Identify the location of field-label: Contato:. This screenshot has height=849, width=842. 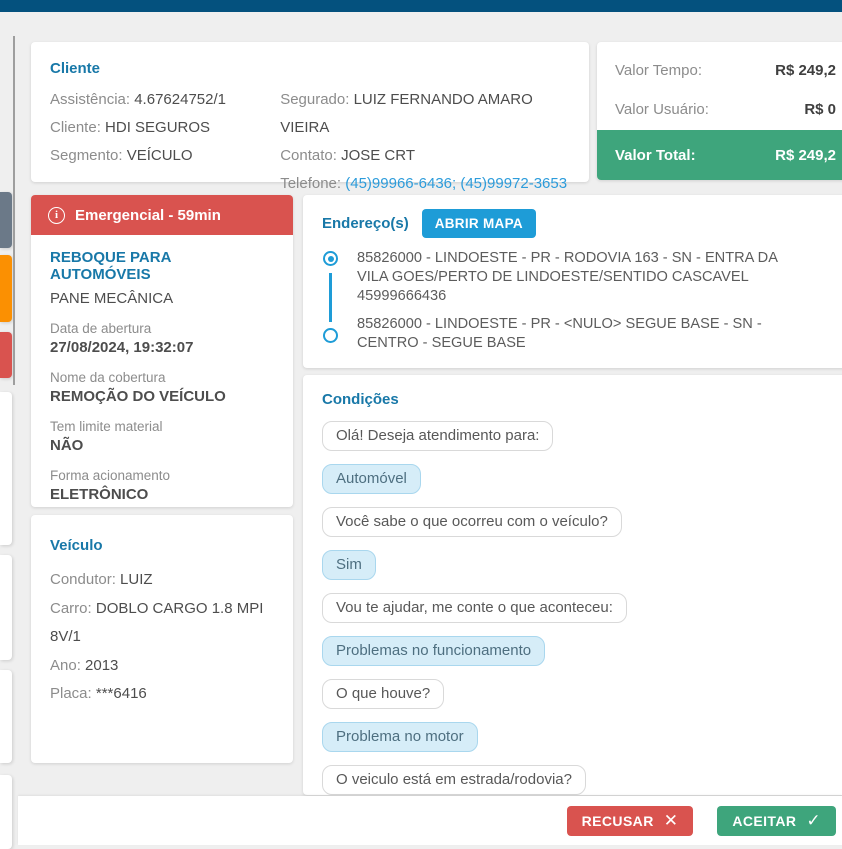
(308, 155).